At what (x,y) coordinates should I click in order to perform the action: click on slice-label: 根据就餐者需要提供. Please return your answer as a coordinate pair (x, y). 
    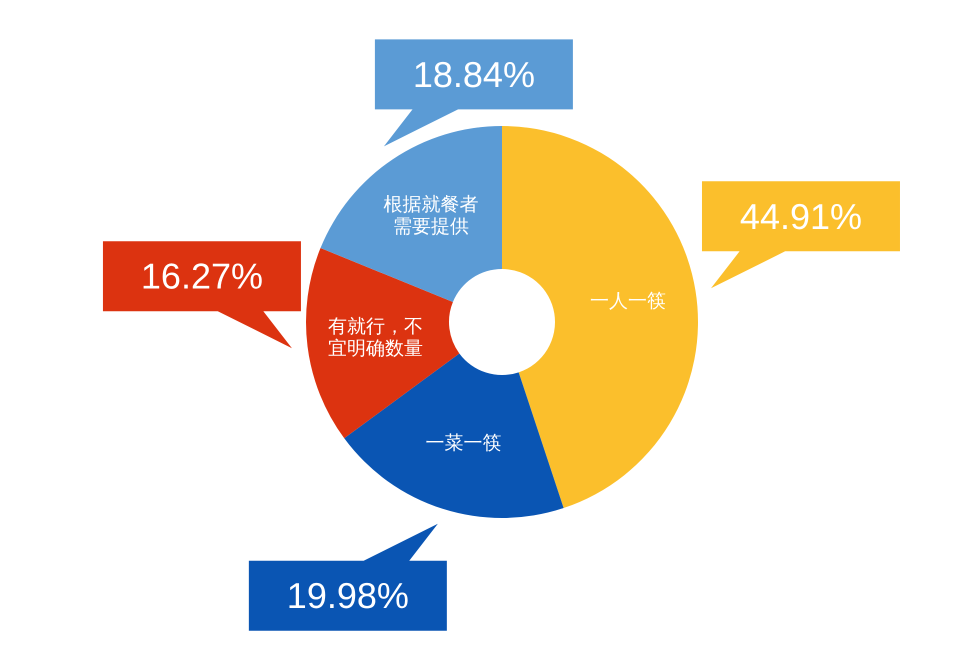
    Looking at the image, I should click on (430, 216).